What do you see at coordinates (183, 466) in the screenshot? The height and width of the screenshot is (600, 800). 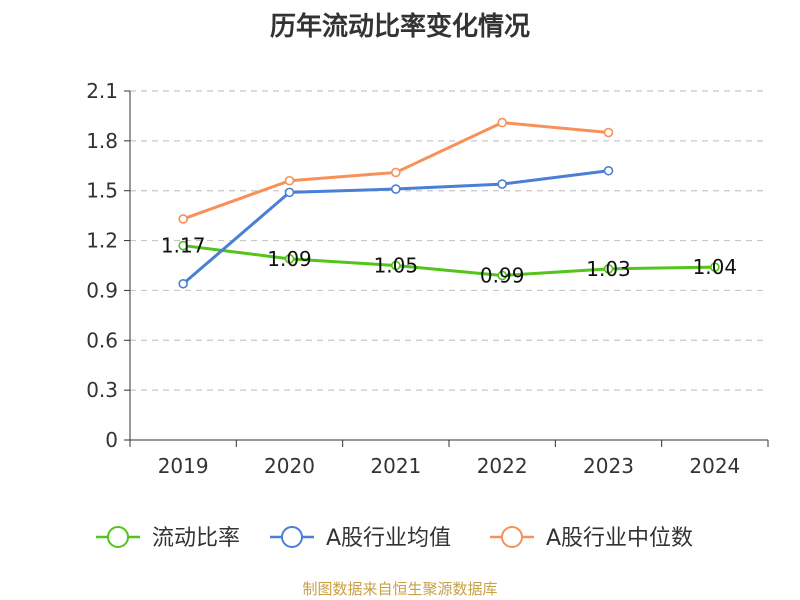 I see `x-tick-label: 2019` at bounding box center [183, 466].